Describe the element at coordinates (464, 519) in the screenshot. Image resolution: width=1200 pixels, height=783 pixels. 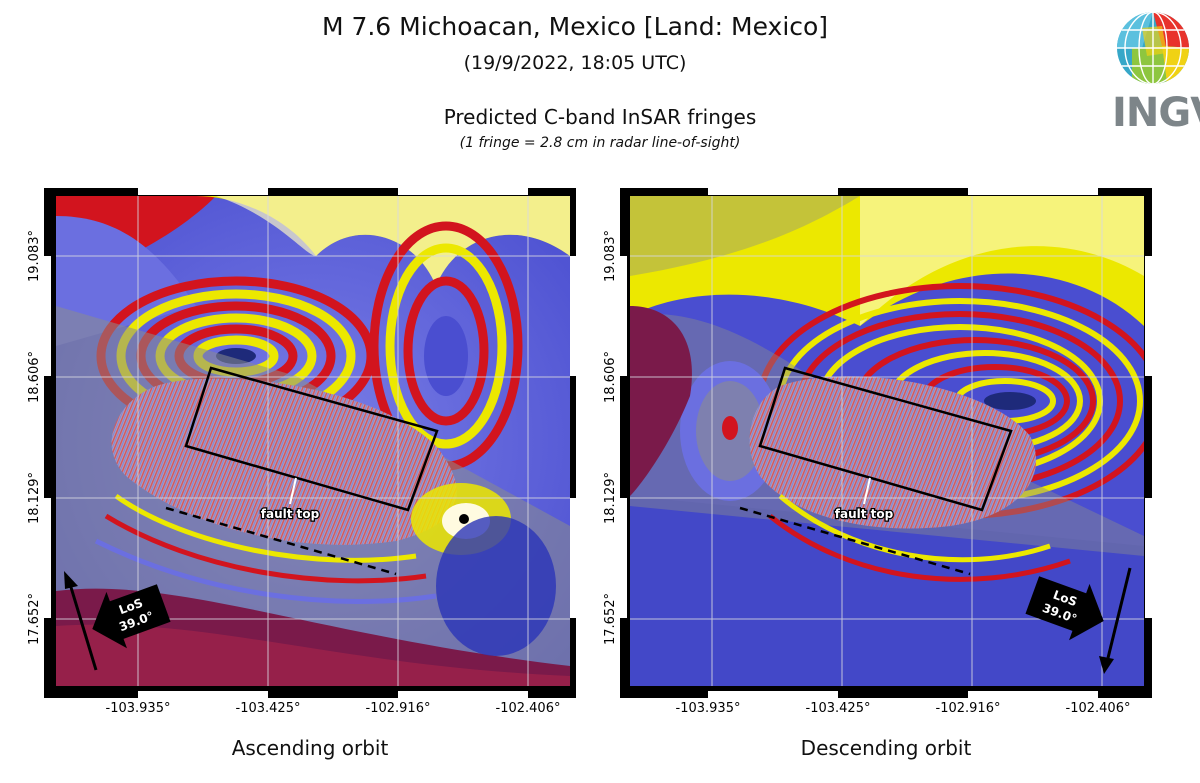
I see `epicenter-marker` at that location.